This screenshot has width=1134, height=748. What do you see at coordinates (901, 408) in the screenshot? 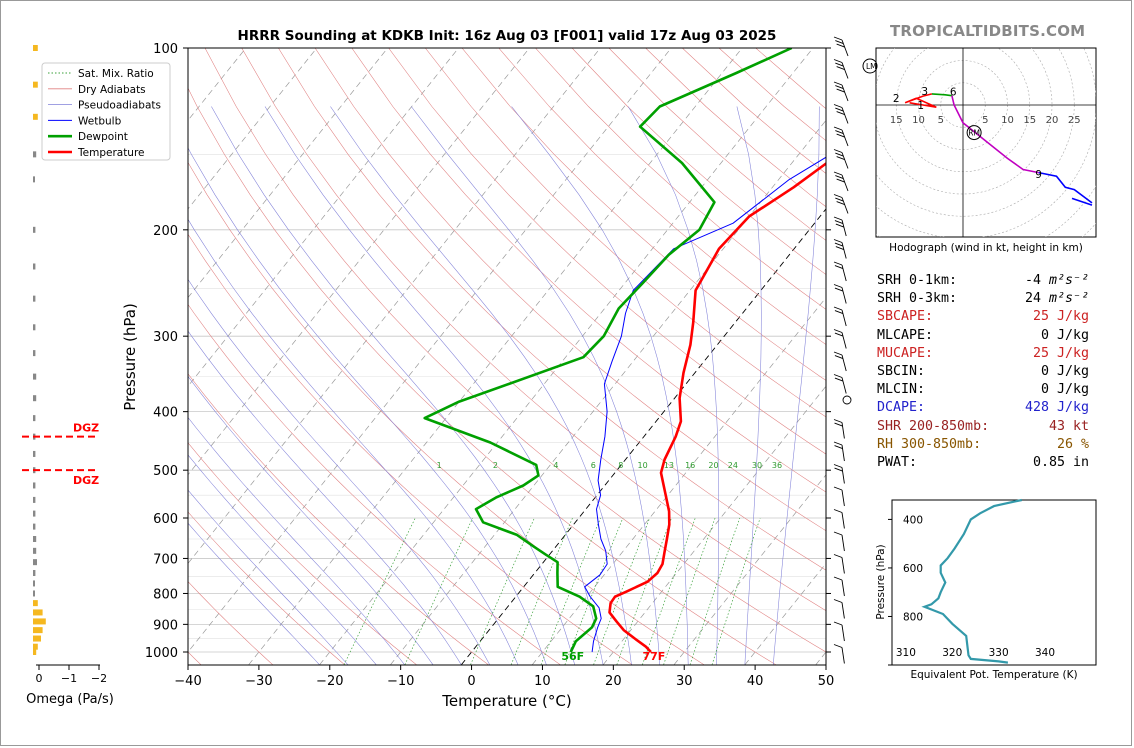
I see `index-label: DCAPE:` at bounding box center [901, 408].